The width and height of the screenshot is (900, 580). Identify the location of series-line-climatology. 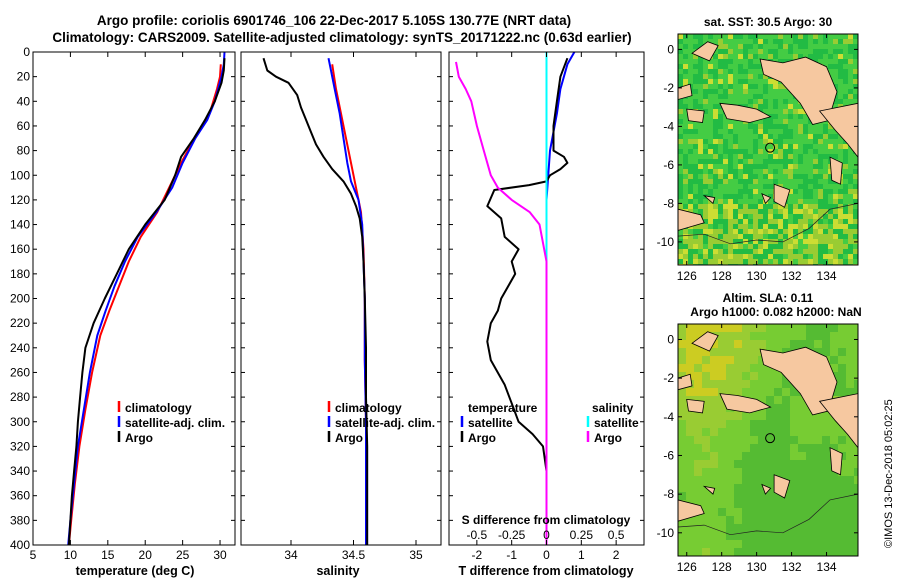
(144, 305).